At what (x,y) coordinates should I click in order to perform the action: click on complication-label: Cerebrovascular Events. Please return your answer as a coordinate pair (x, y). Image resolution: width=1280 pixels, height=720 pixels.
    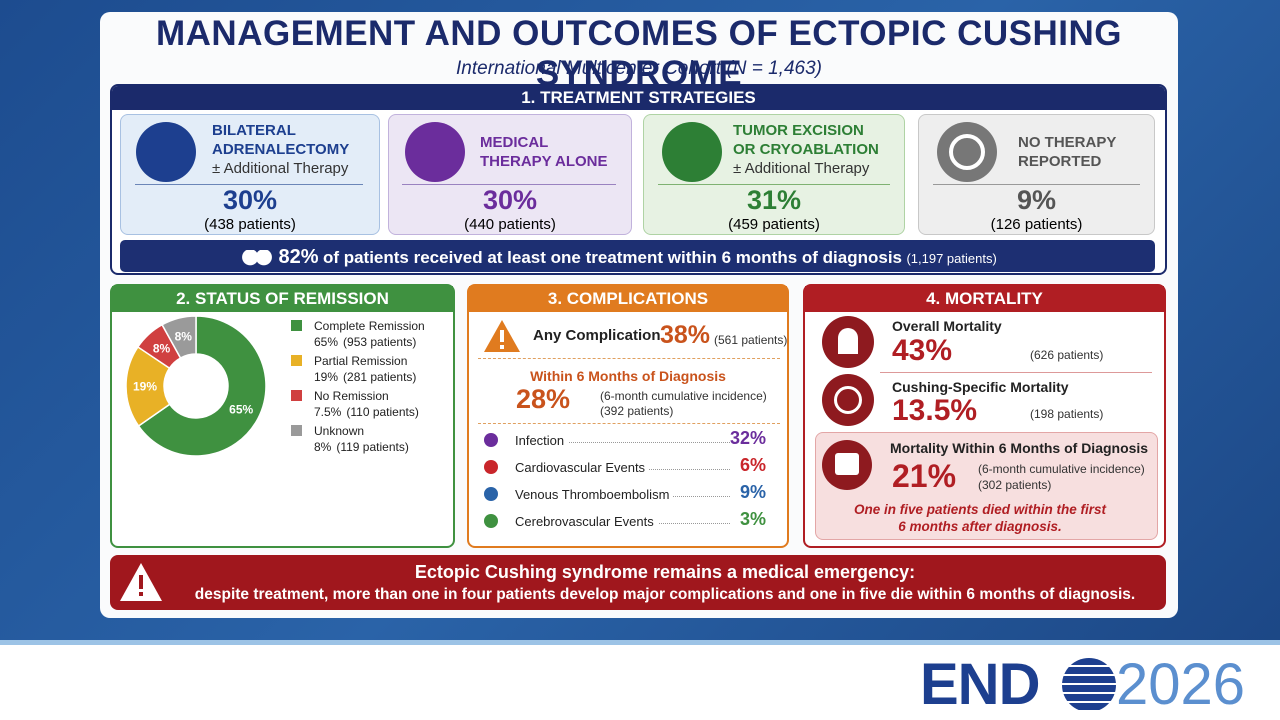
    Looking at the image, I should click on (586, 521).